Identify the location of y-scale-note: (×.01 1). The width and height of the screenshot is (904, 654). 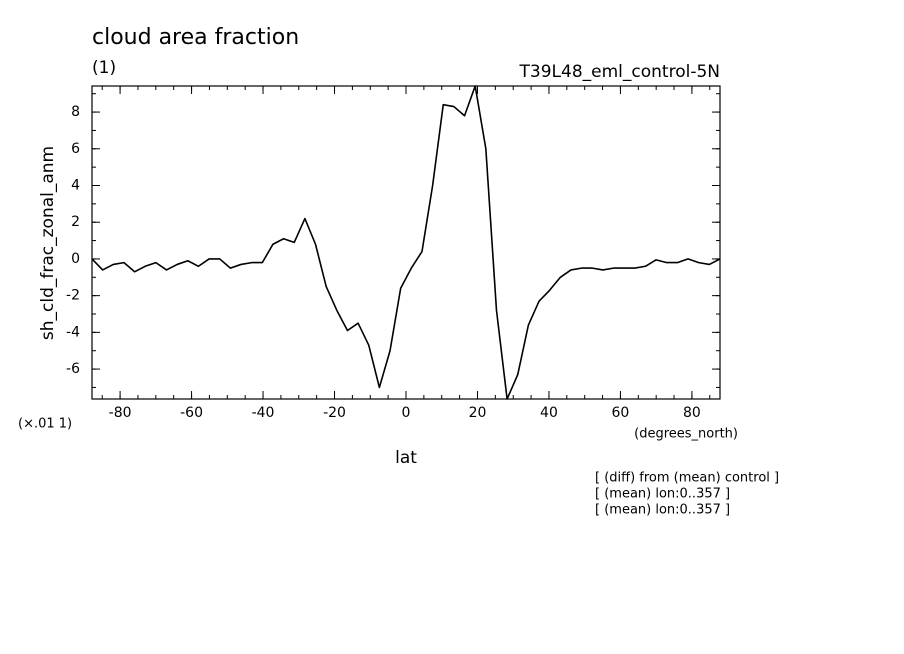
(45, 424).